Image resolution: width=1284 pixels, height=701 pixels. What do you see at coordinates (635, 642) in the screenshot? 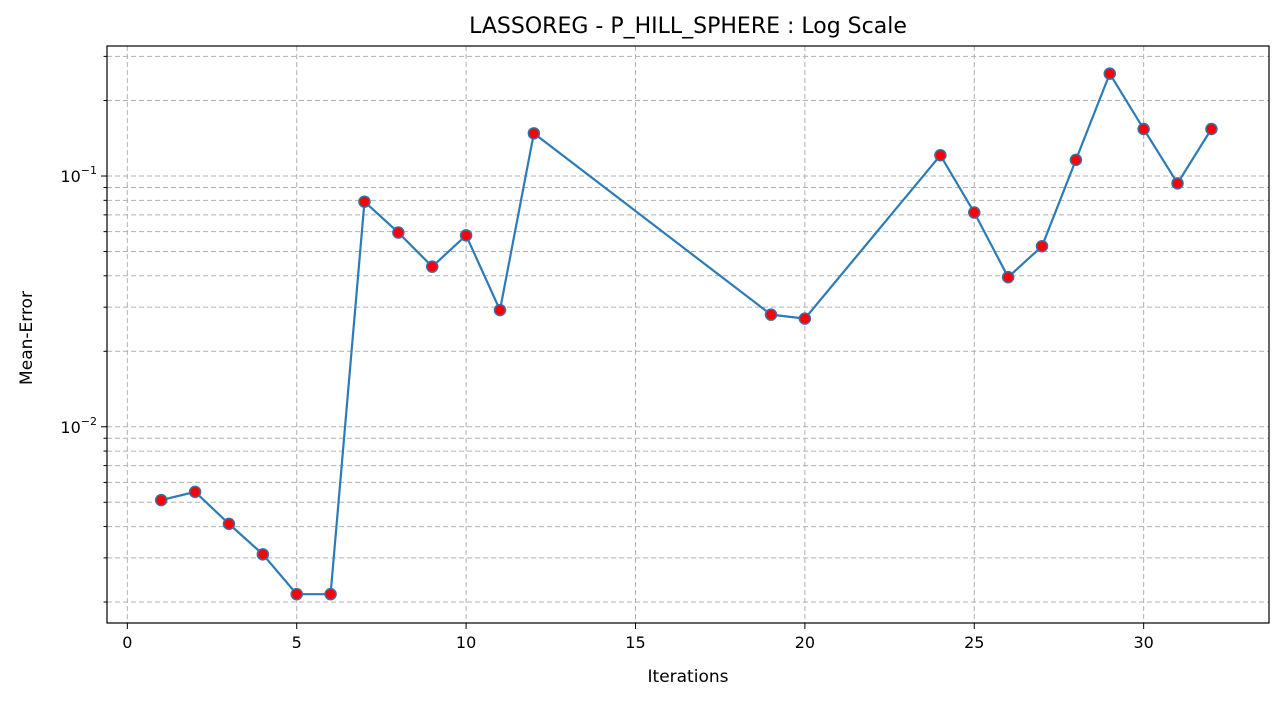
I see `x-tick-label: 15` at bounding box center [635, 642].